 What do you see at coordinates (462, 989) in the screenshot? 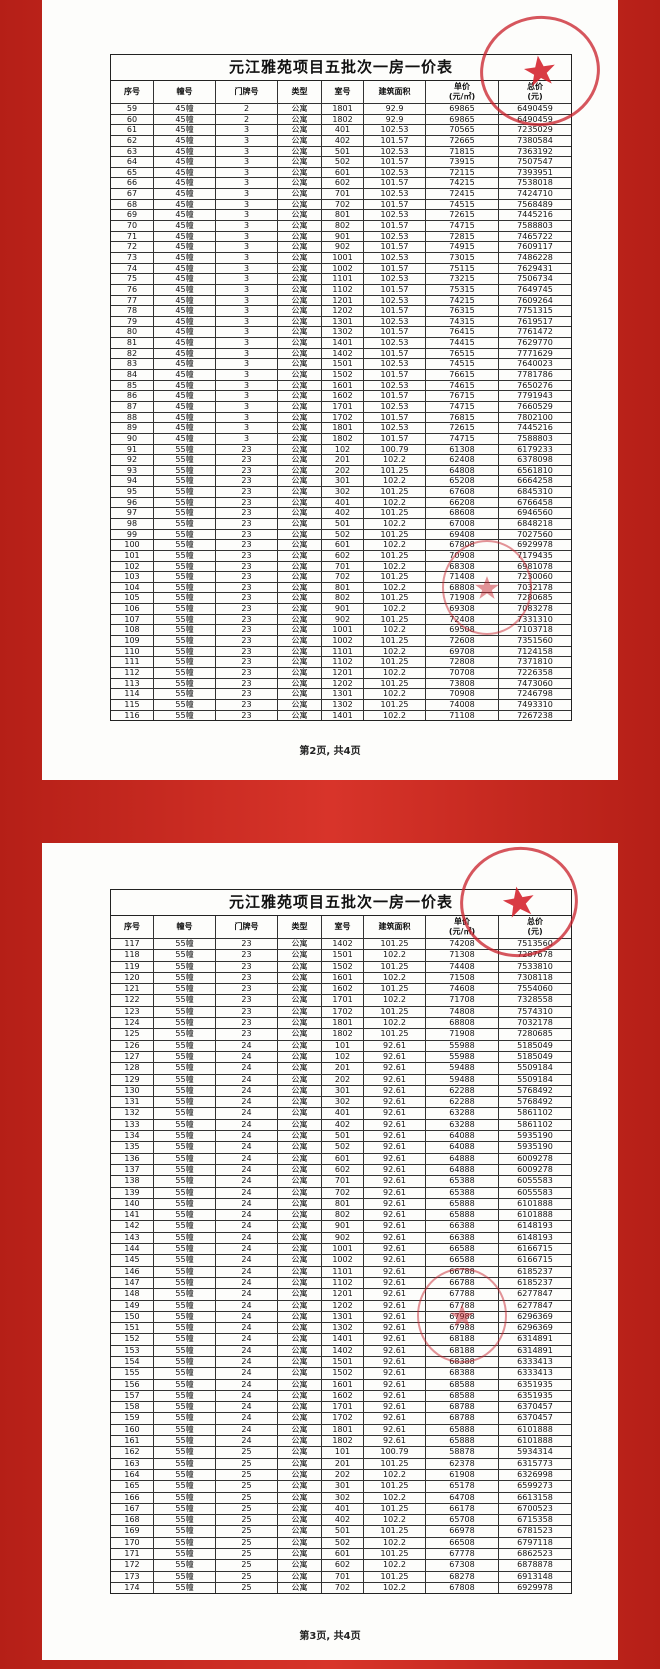
I see `cell-unit-price: 74608` at bounding box center [462, 989].